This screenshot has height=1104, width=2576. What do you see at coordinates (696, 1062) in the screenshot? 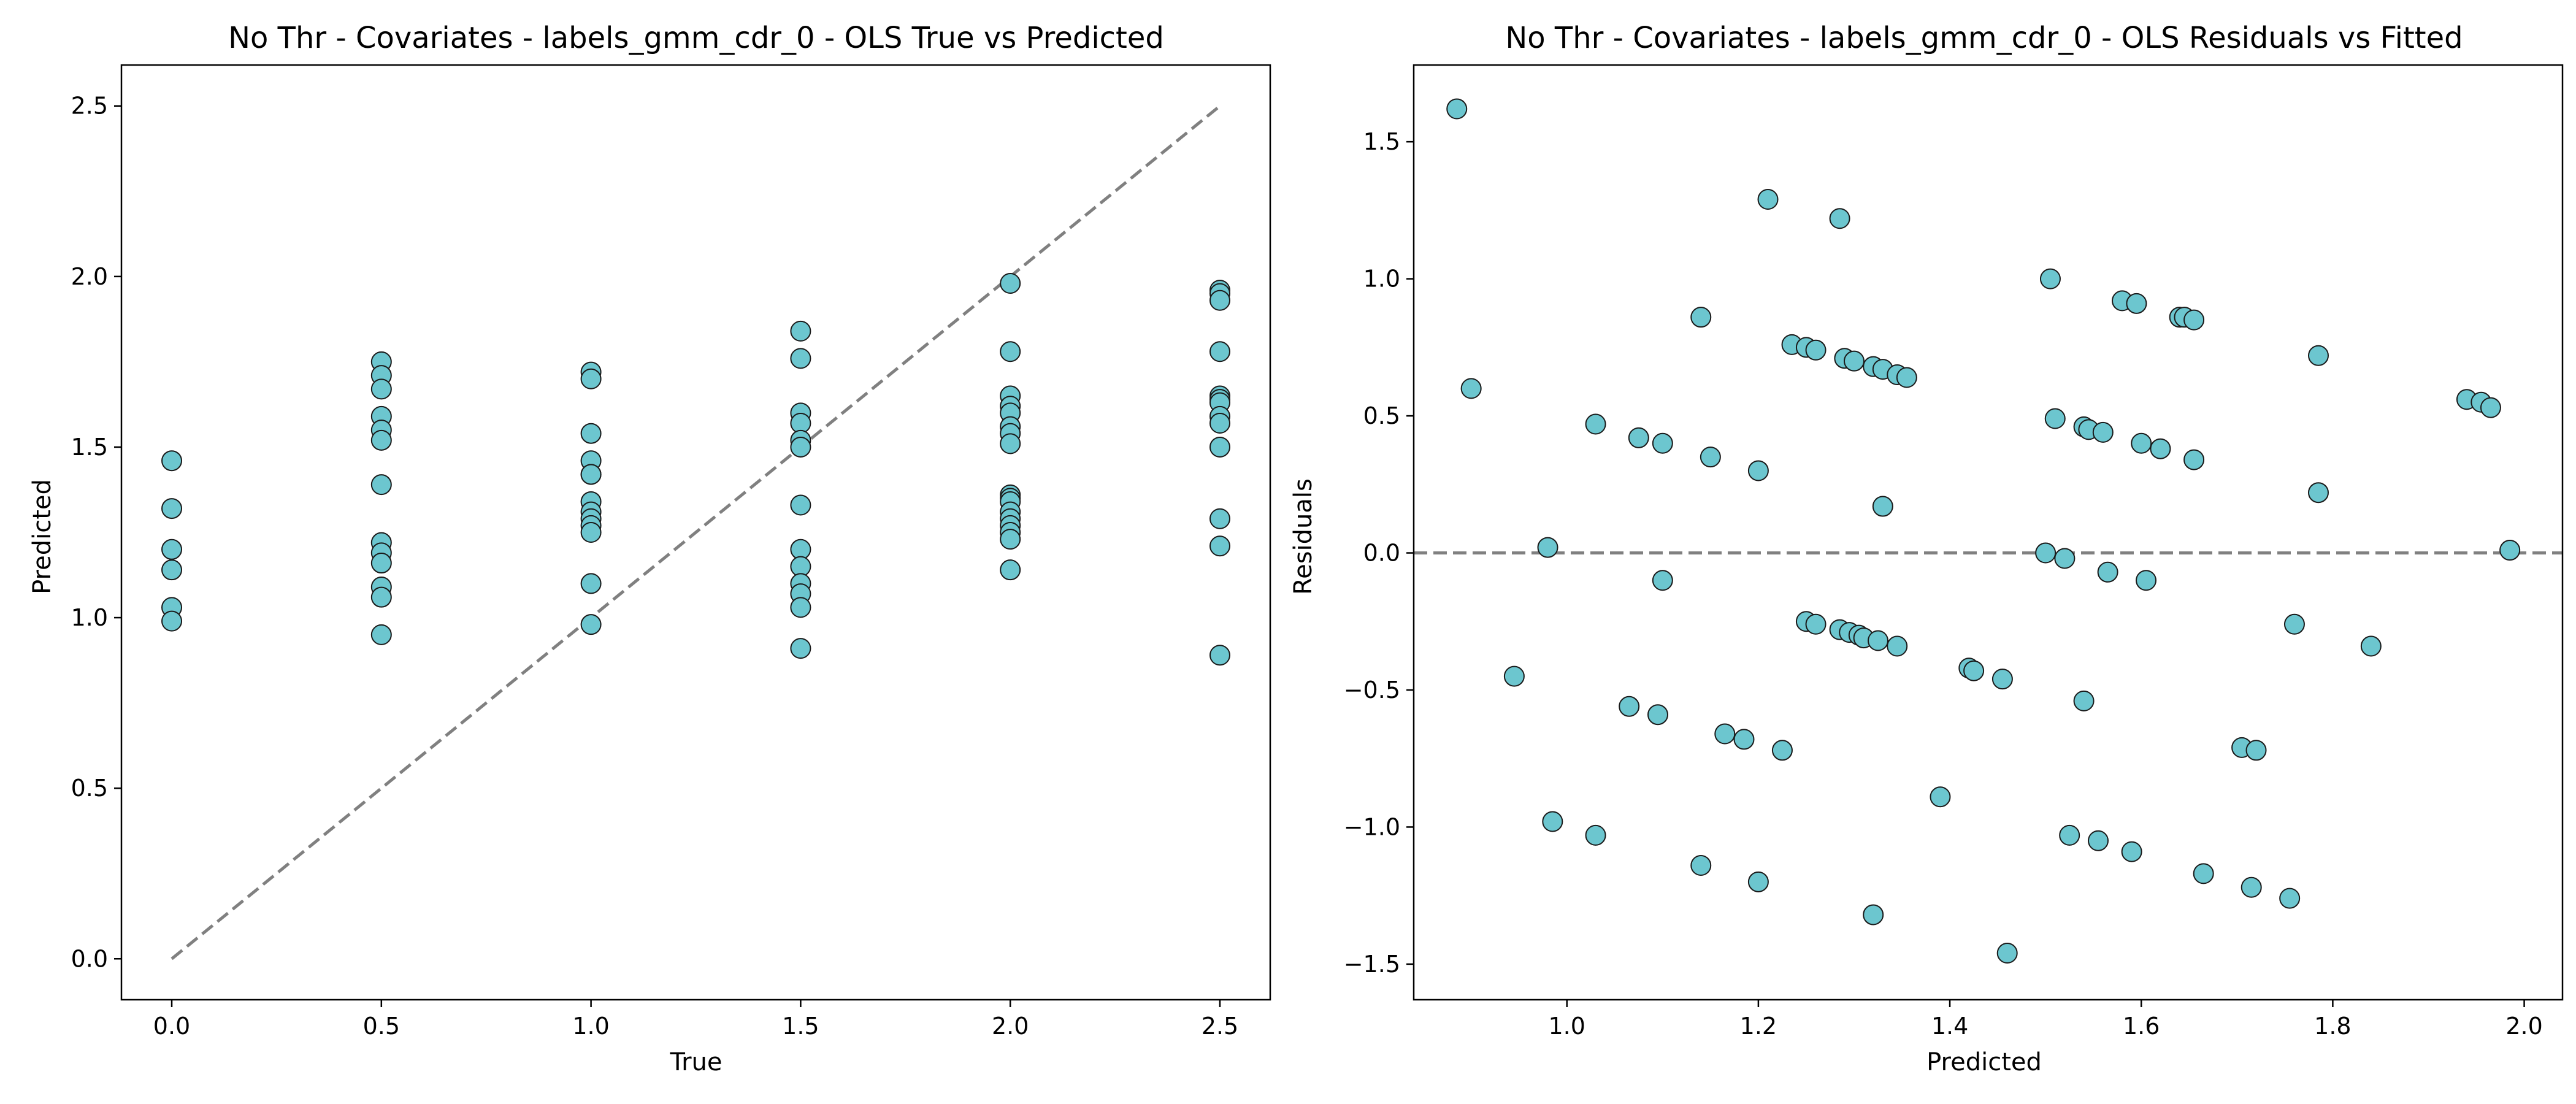
I see `left-x-axis-label: True` at bounding box center [696, 1062].